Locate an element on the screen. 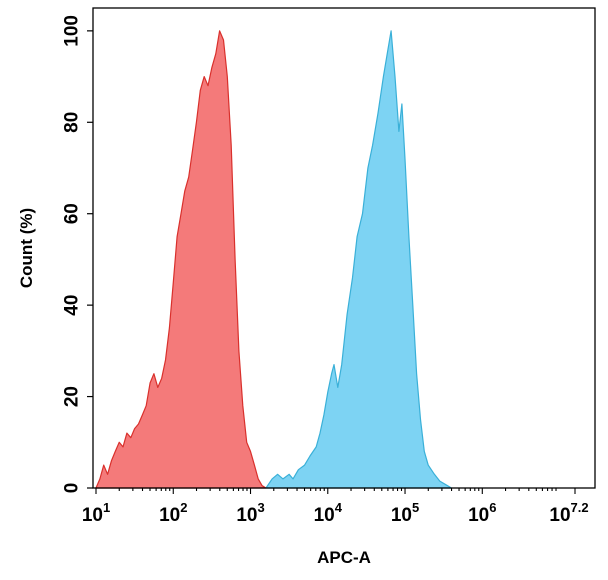 The height and width of the screenshot is (580, 608). y-tick-label: 80 is located at coordinates (72, 122).